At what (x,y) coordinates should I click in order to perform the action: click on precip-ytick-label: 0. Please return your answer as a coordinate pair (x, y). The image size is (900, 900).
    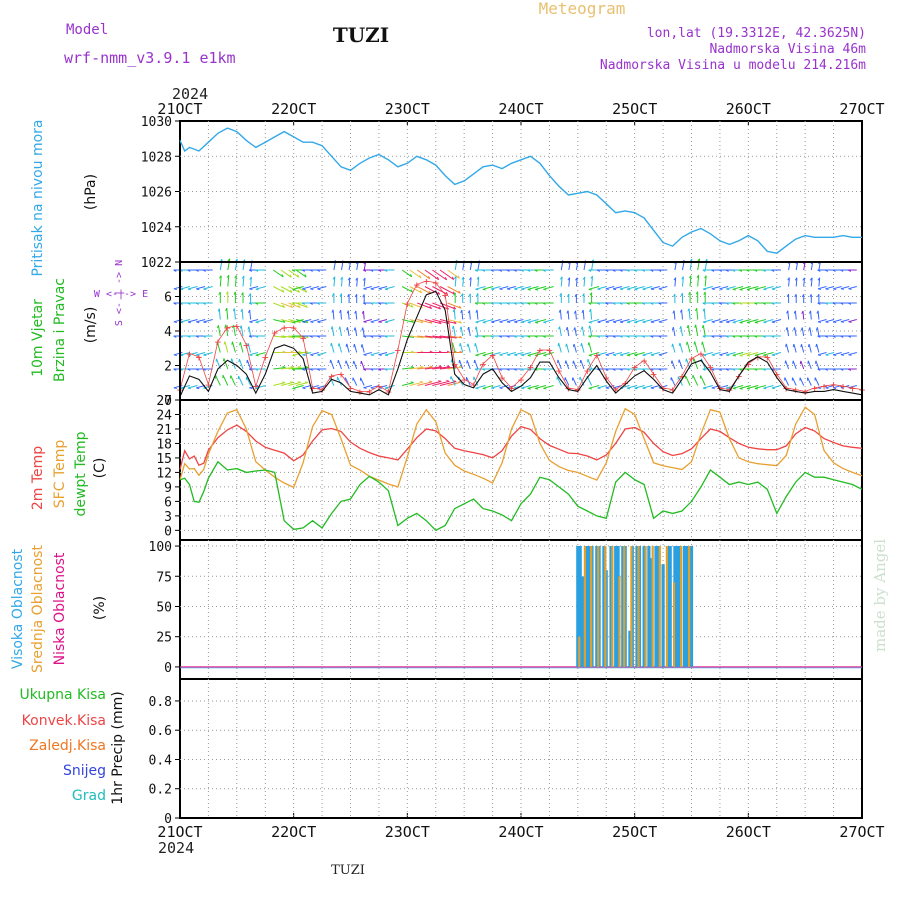
    Looking at the image, I should click on (168, 819).